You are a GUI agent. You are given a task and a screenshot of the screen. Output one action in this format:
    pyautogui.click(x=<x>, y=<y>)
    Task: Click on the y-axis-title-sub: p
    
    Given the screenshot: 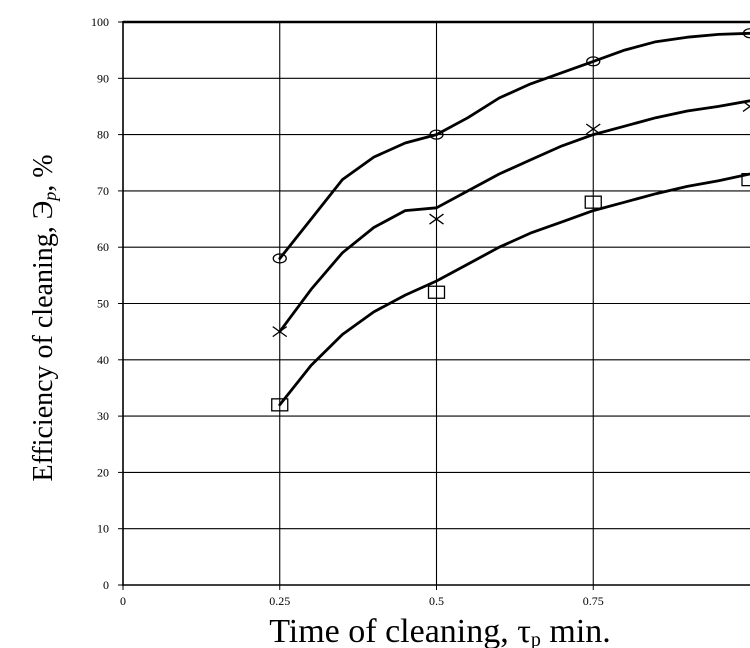 What is the action you would take?
    pyautogui.click(x=50, y=197)
    